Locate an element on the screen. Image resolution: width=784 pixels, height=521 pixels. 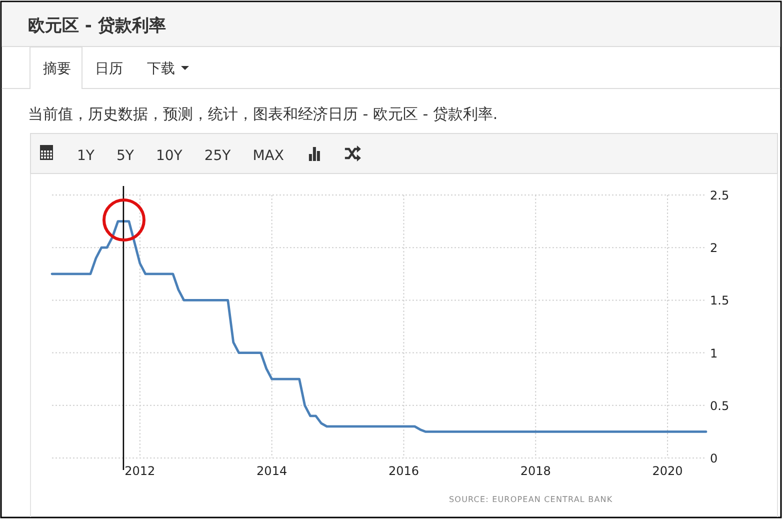
tab-label: 摘要 is located at coordinates (57, 69).